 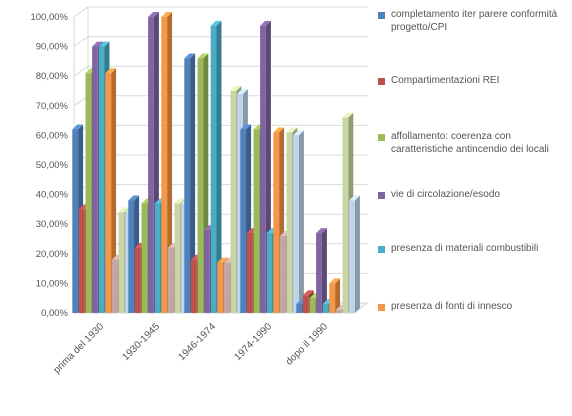 What do you see at coordinates (381, 15) in the screenshot?
I see `legend-swatch-blue` at bounding box center [381, 15].